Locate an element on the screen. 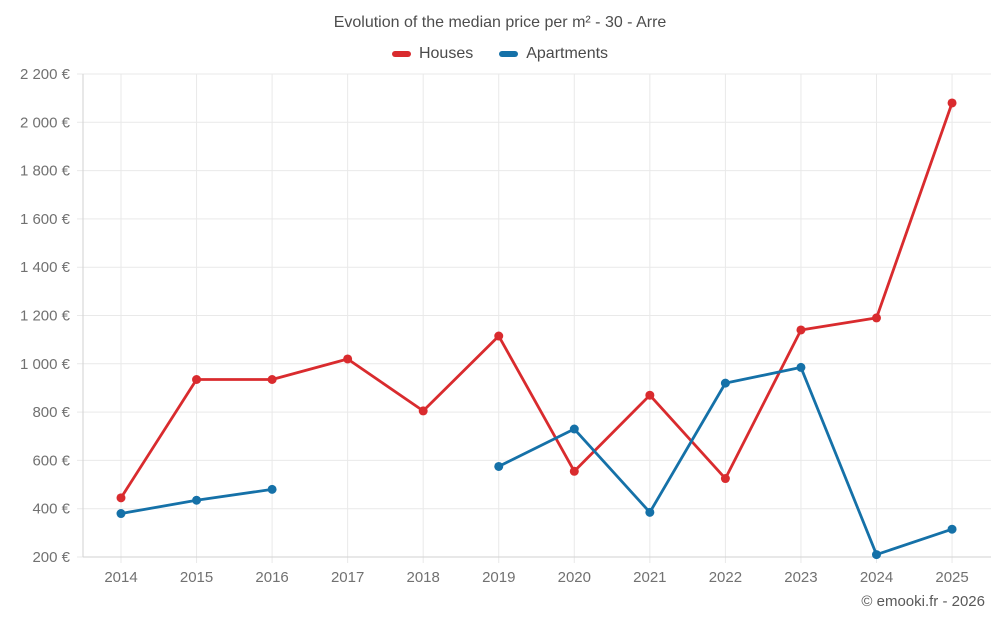 This screenshot has width=1000, height=625. x-tick-label: 2015 is located at coordinates (196, 577).